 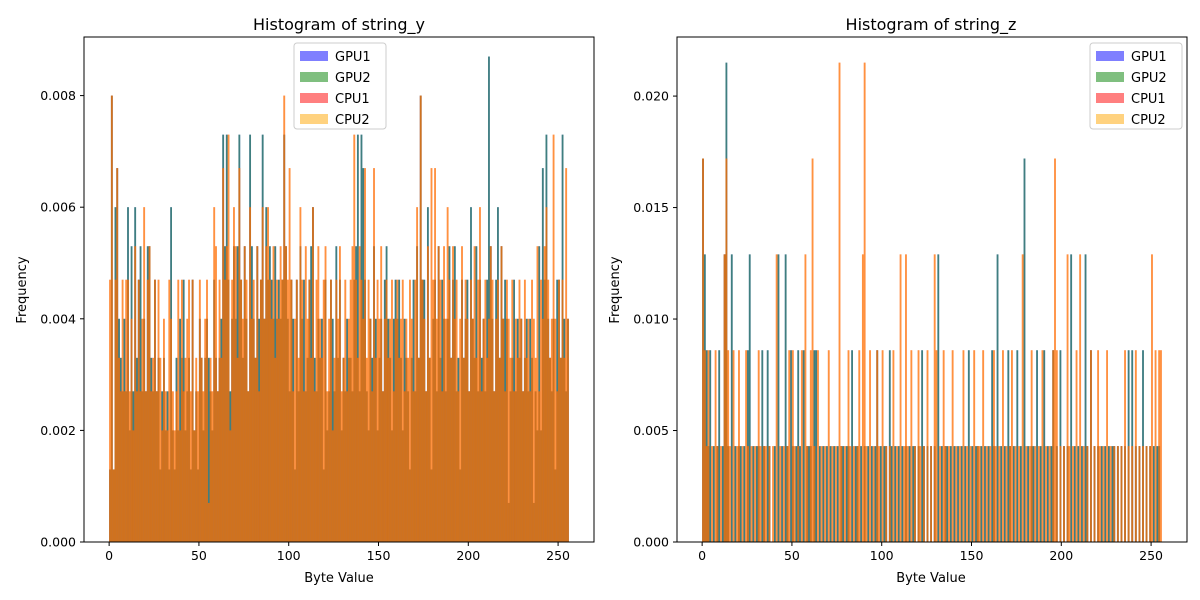 What do you see at coordinates (352, 99) in the screenshot?
I see `legend-label: CPU1` at bounding box center [352, 99].